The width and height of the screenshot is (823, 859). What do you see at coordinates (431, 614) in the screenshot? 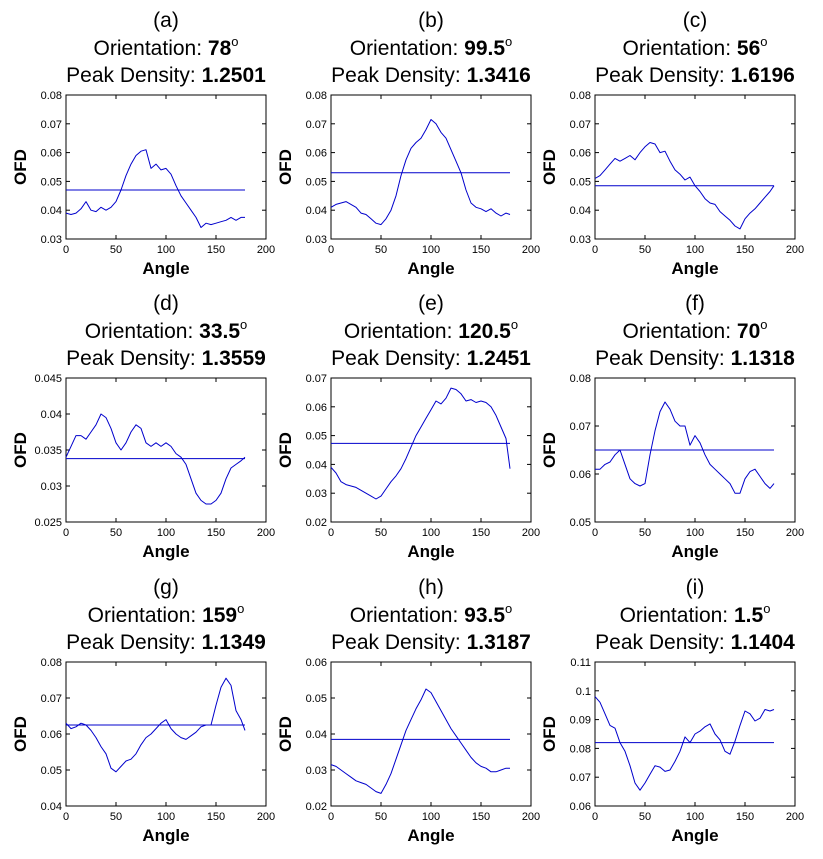
I see `orientation-title: Orientation: 93.5o` at bounding box center [431, 614].